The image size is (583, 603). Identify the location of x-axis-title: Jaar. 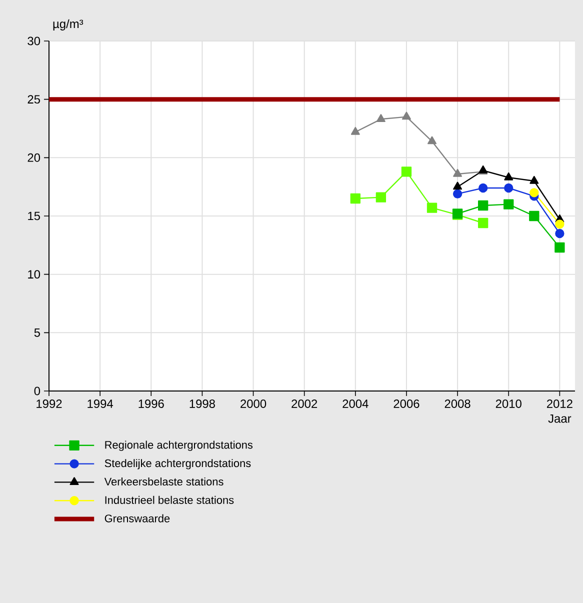
(560, 418).